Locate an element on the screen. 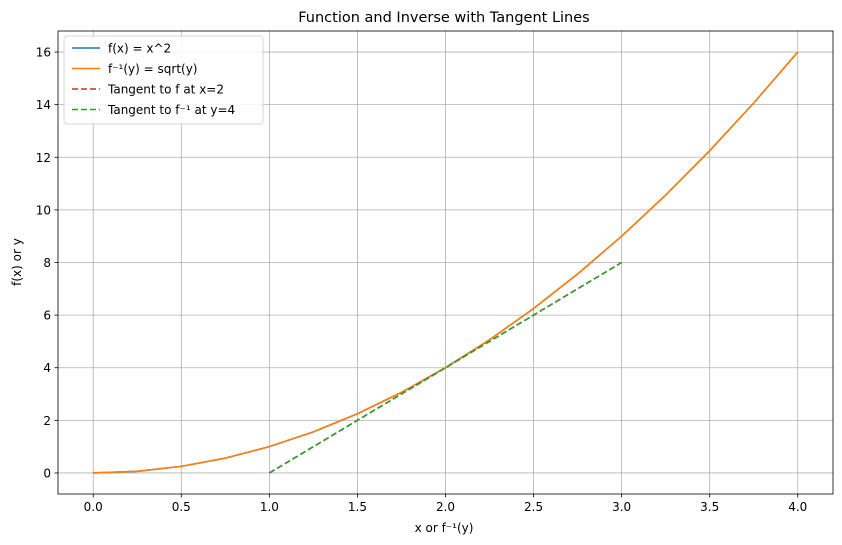 The width and height of the screenshot is (842, 545). y-axis-label: f(x) or y is located at coordinates (17, 262).